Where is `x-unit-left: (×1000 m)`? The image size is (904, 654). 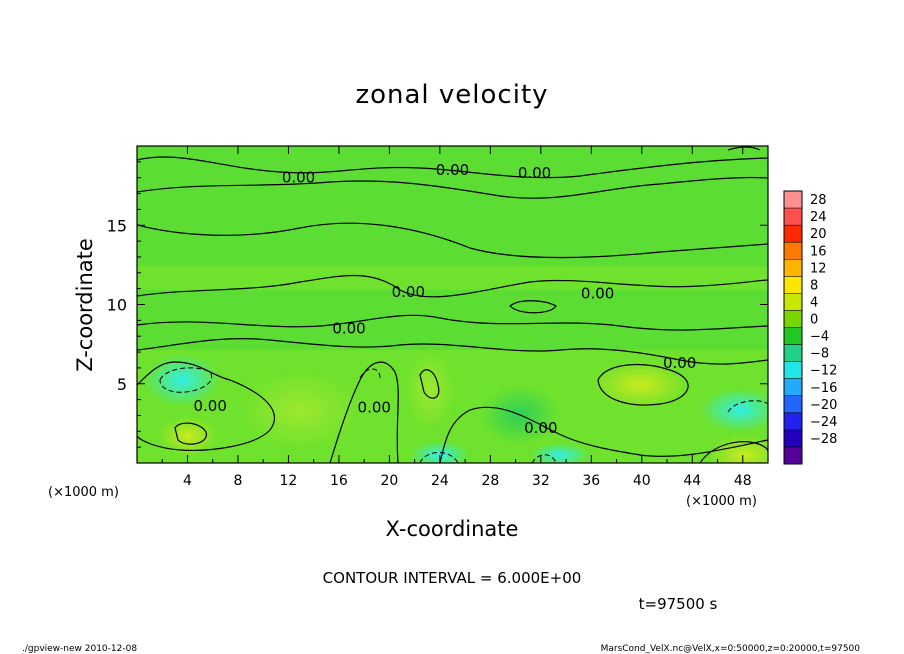 x-unit-left: (×1000 m) is located at coordinates (83, 492).